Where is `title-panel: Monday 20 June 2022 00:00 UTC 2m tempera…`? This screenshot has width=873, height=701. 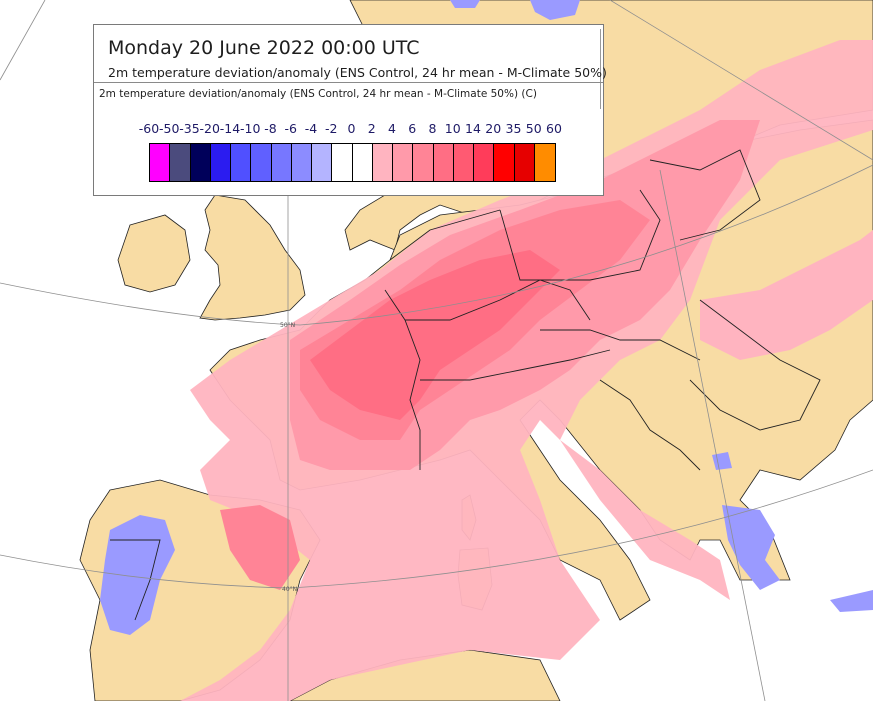 title-panel: Monday 20 June 2022 00:00 UTC 2m tempera… is located at coordinates (353, 69).